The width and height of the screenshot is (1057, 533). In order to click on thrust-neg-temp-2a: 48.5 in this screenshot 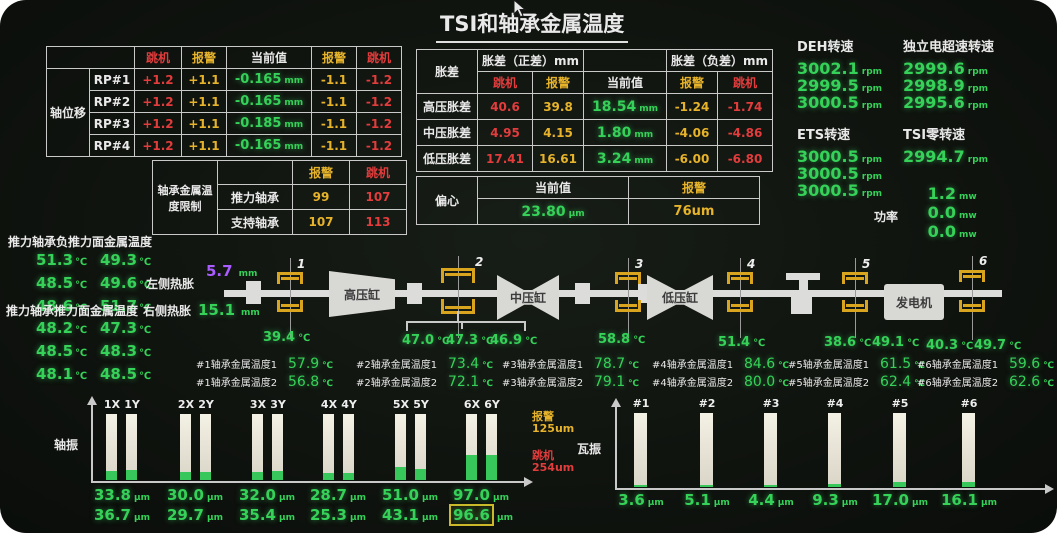, I will do `click(55, 283)`.